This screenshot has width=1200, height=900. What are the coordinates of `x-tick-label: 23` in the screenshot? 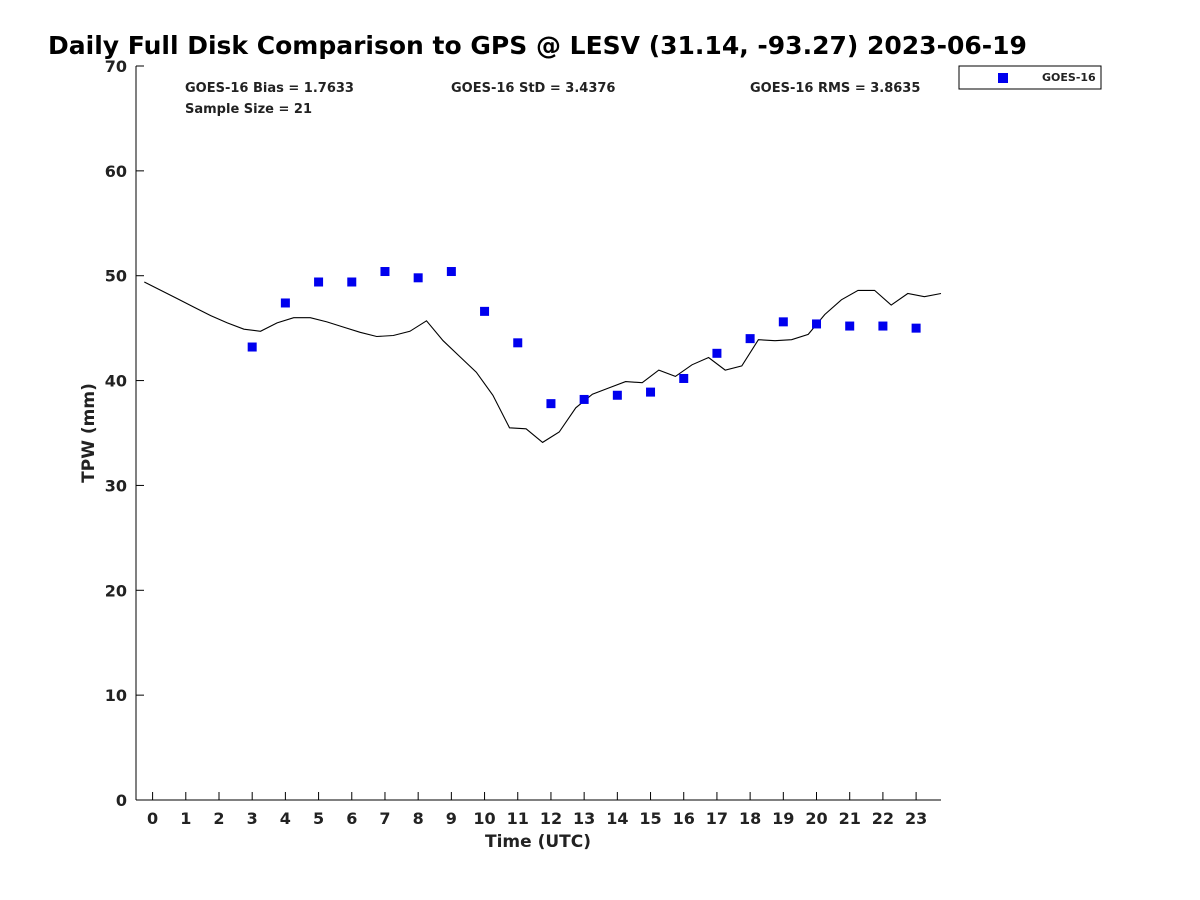 It's located at (916, 818).